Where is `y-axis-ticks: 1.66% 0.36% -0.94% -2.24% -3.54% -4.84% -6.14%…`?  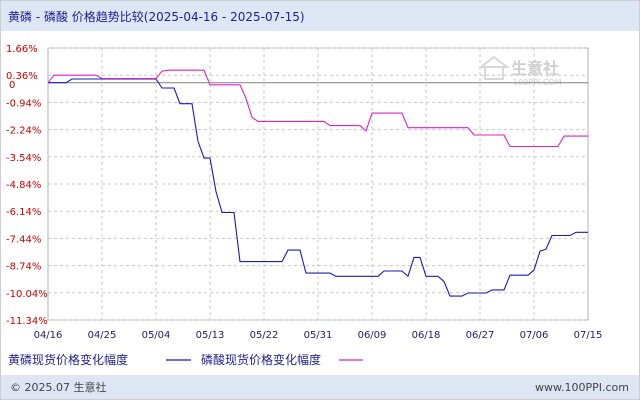
y-axis-ticks: 1.66% 0.36% -0.94% -2.24% -3.54% -4.84% -6.14%… is located at coordinates (27, 185).